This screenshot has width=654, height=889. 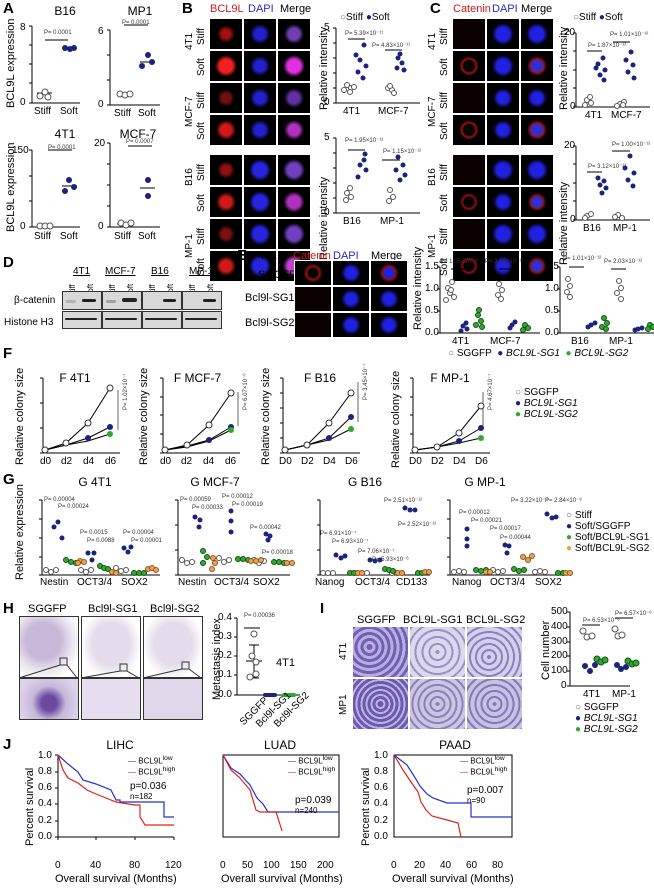 What do you see at coordinates (365, 17) in the screenshot?
I see `b-legend: ○Stiff ●Soft` at bounding box center [365, 17].